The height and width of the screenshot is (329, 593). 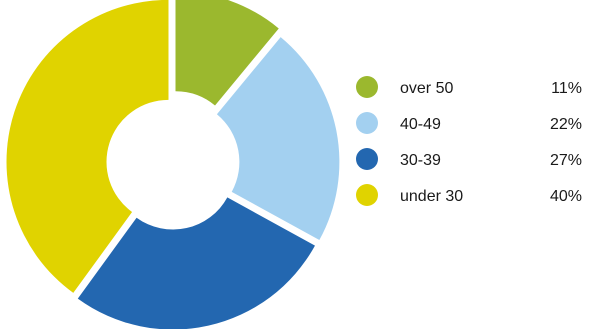 What do you see at coordinates (469, 123) in the screenshot?
I see `legend-item: 40-49 22%` at bounding box center [469, 123].